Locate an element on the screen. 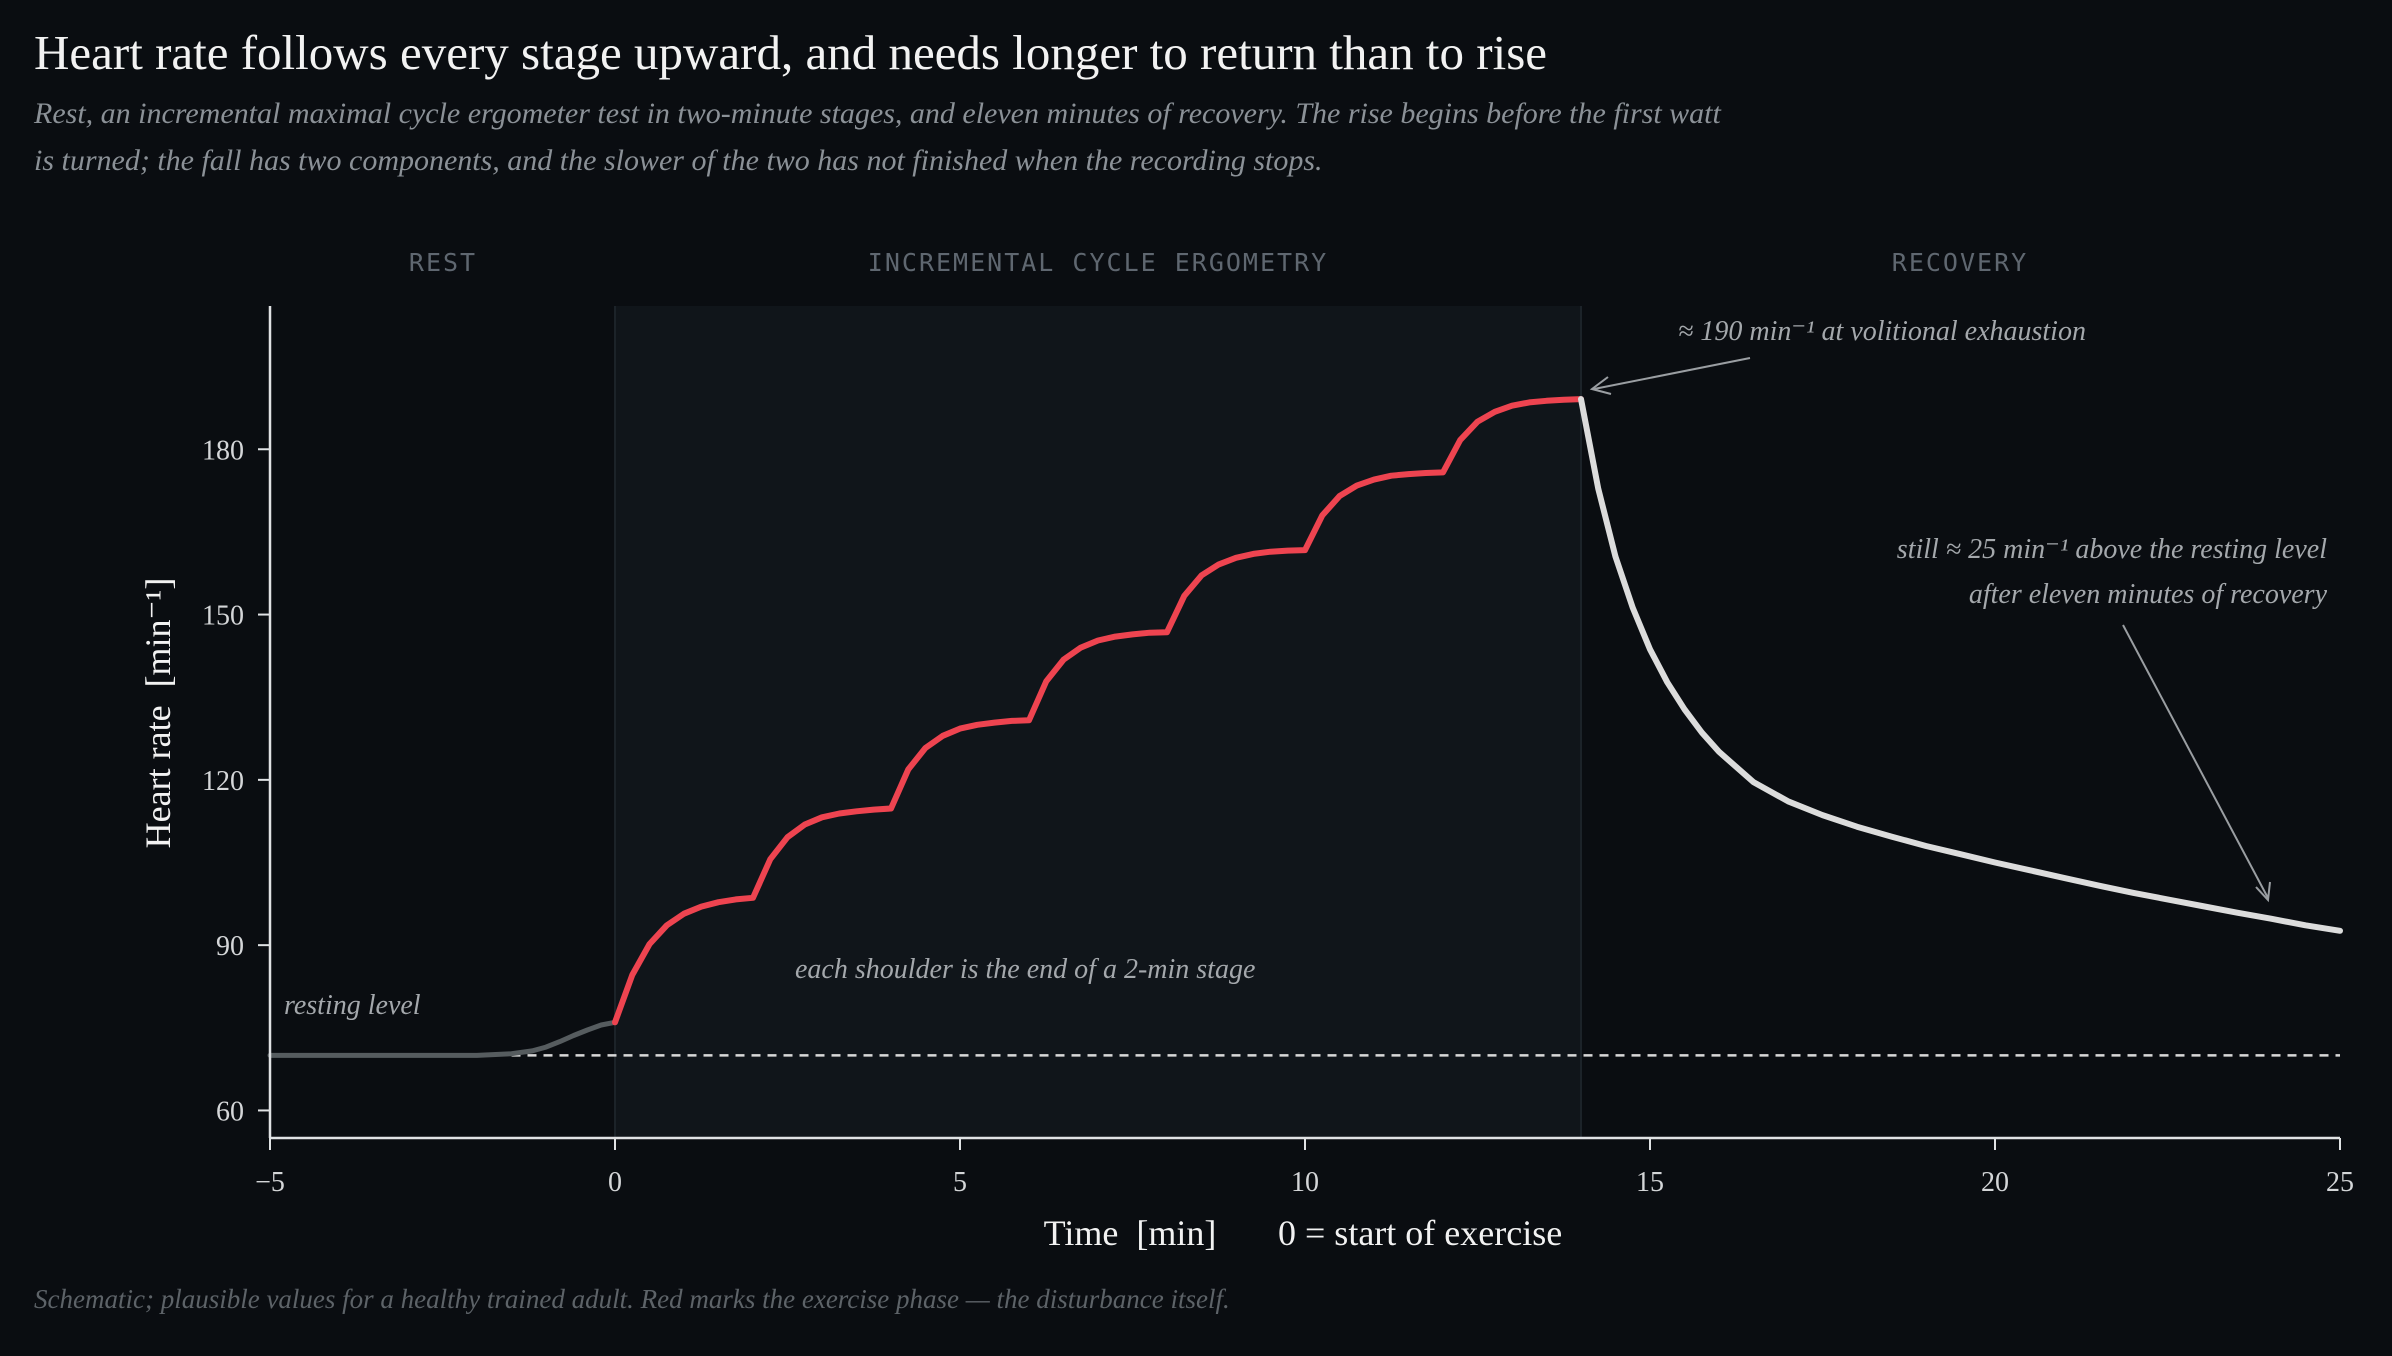 This screenshot has height=1356, width=2392. series-line-recovery is located at coordinates (1960, 665).